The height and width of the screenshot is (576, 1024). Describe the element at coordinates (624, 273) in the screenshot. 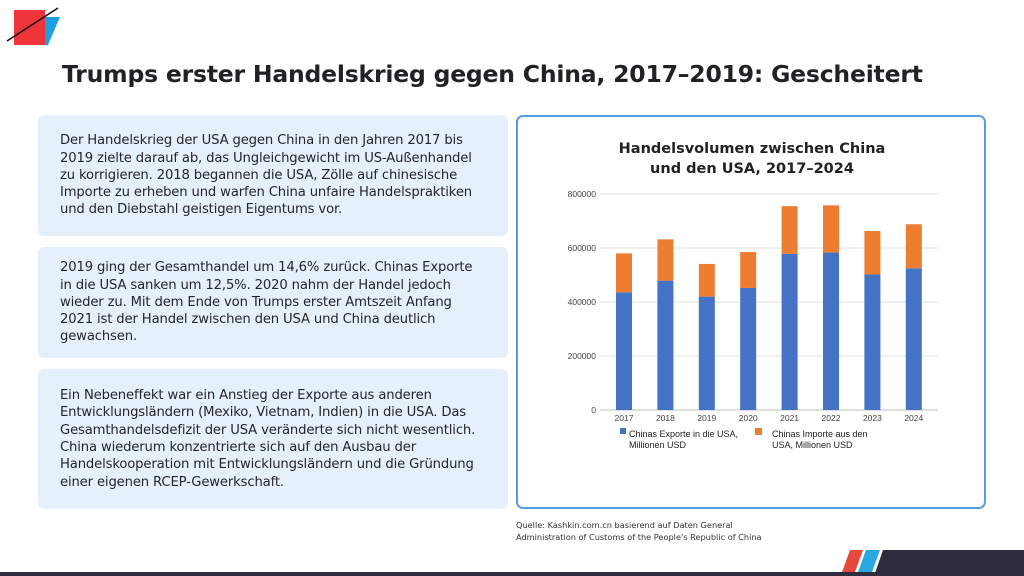

I see `bar-imports-2017` at that location.